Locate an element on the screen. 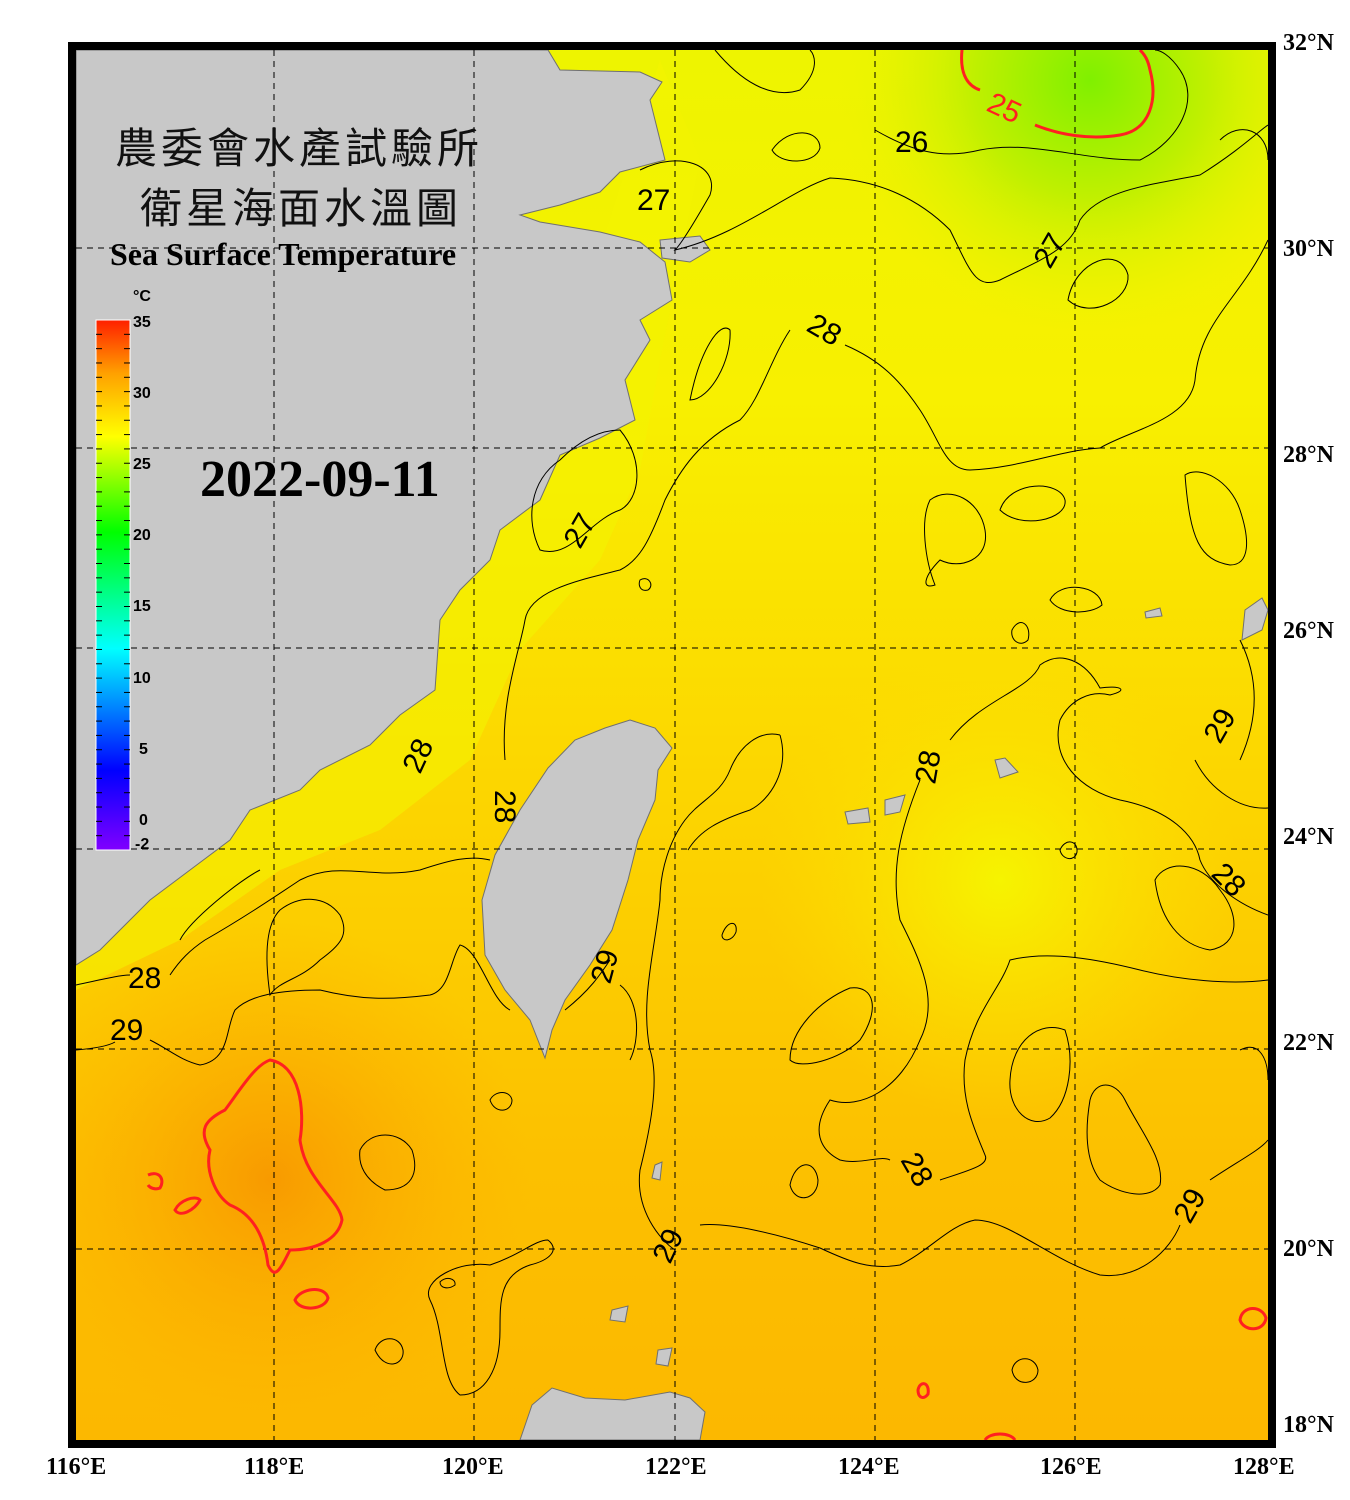  colorbar-tick-label: 30 is located at coordinates (142, 393).